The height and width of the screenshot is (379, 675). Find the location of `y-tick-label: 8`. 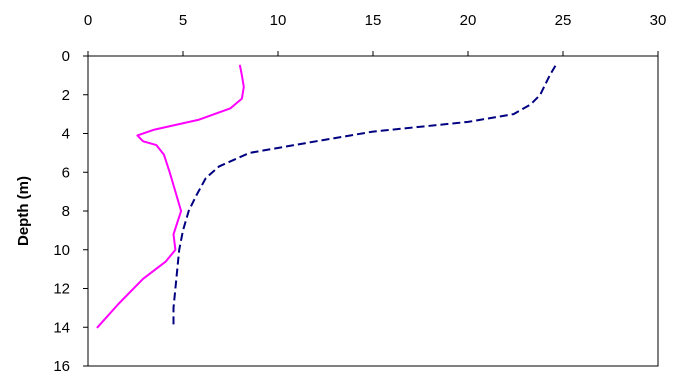

y-tick-label: 8 is located at coordinates (66, 211).